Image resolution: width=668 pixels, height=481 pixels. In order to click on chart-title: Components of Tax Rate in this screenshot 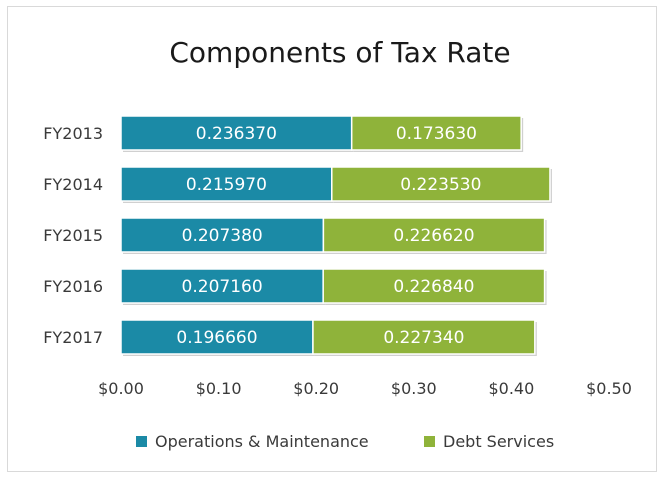, I will do `click(339, 52)`.